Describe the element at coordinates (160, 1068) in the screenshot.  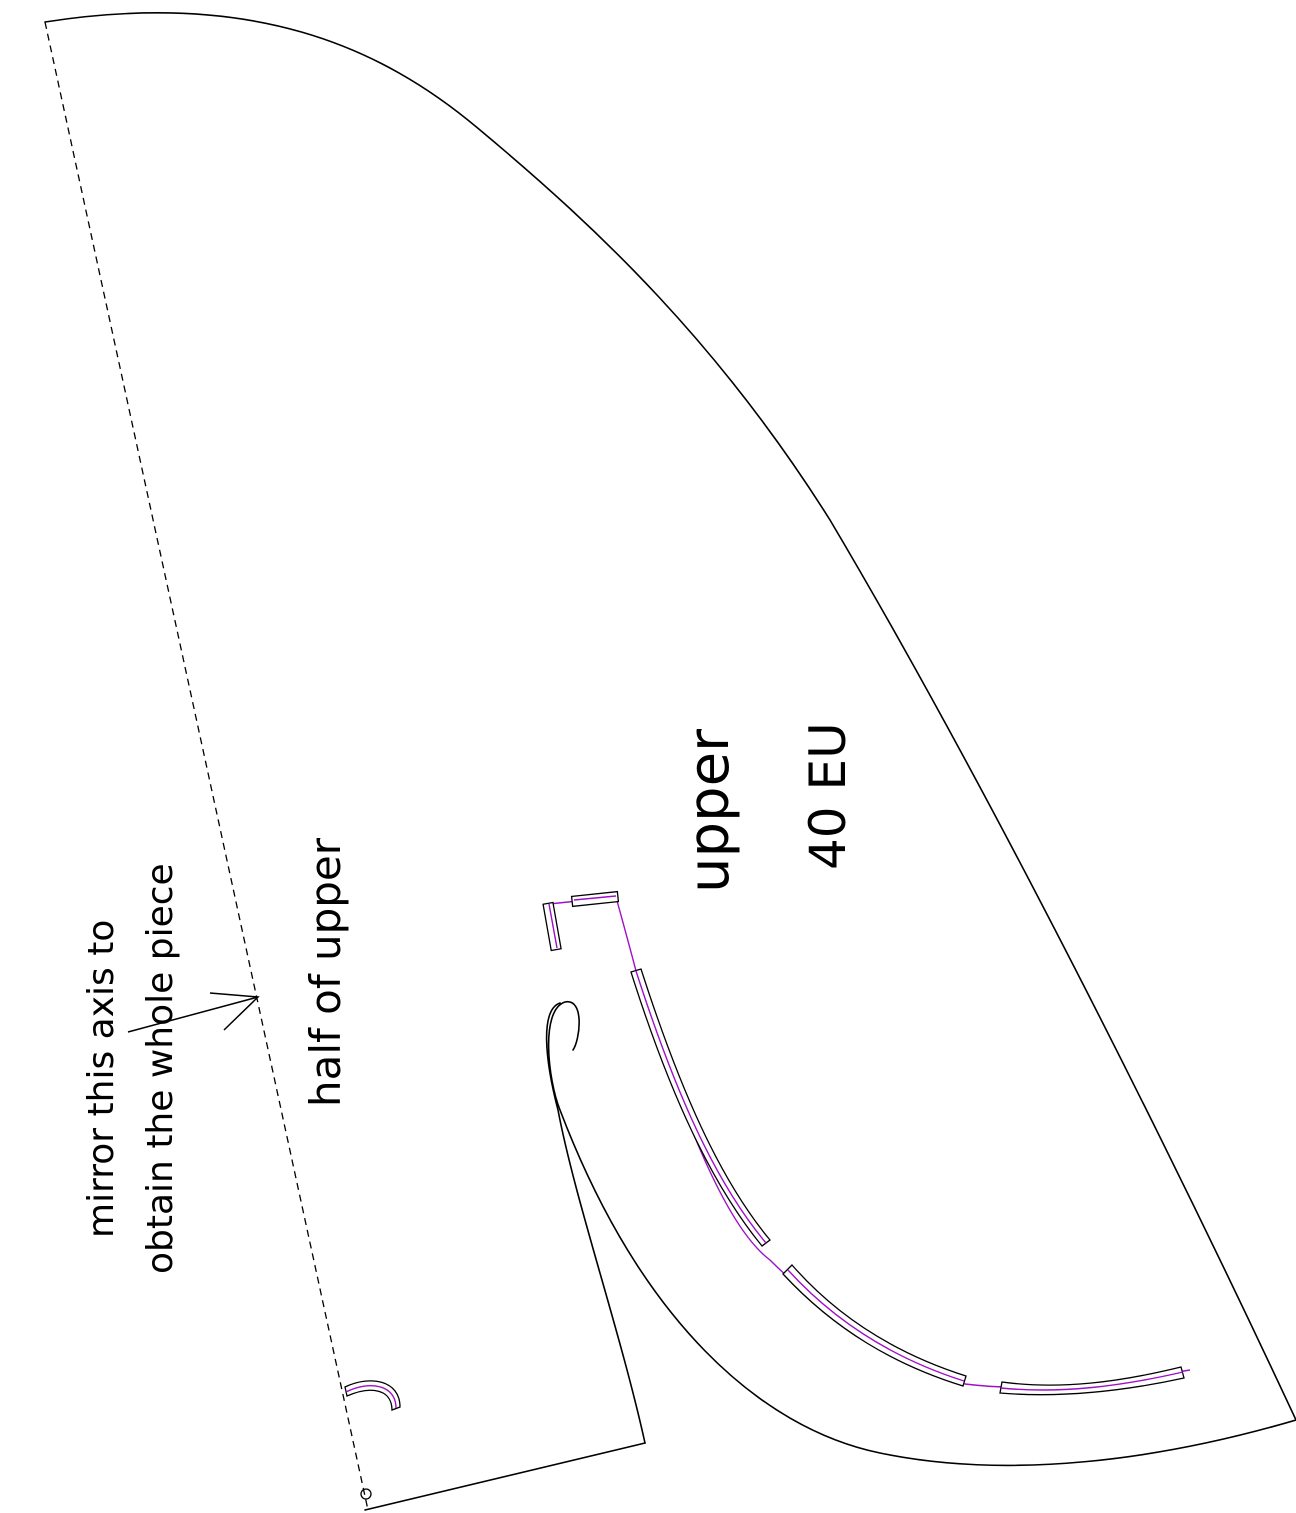
I see `mirror-note-line2: obtain the whole piece` at that location.